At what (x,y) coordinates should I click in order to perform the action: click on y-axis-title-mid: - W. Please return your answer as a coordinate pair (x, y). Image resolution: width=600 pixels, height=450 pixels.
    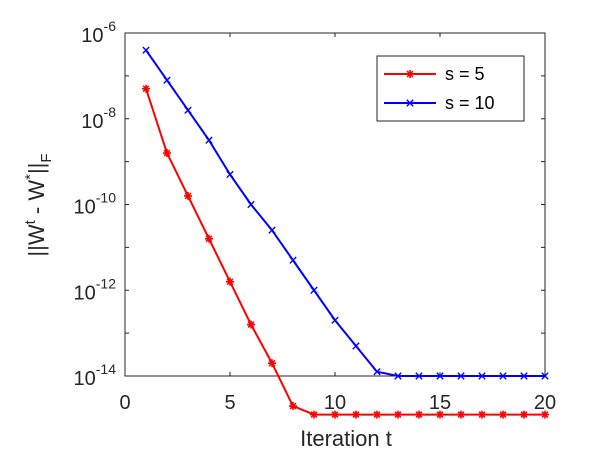
    Looking at the image, I should click on (36, 200).